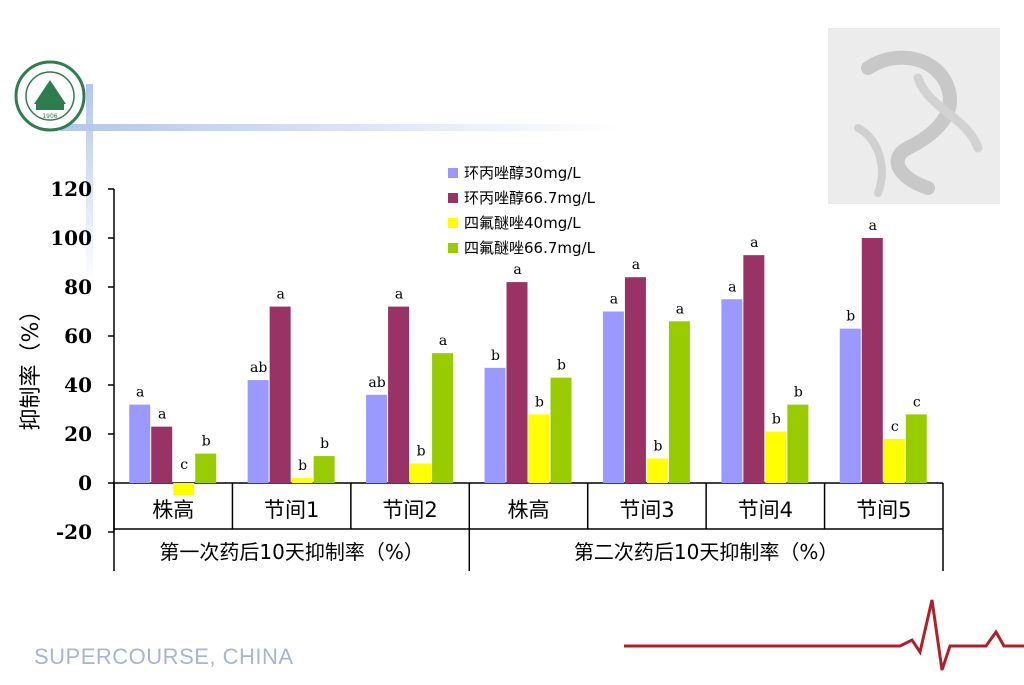 The image size is (1024, 685). I want to click on calligraphy-watermark, so click(914, 116).